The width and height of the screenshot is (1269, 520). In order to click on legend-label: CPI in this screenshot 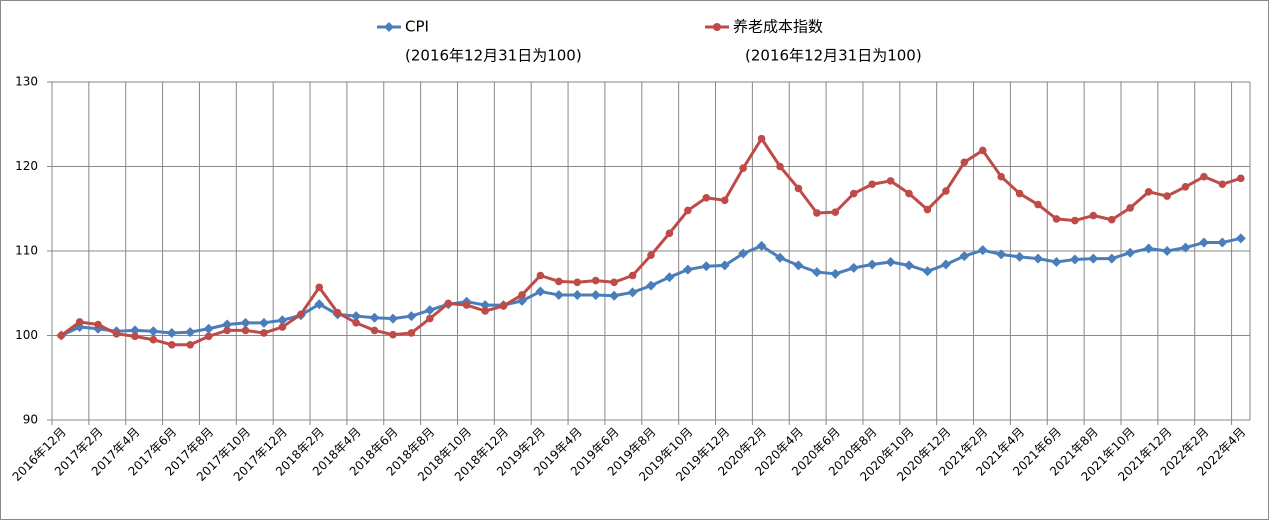, I will do `click(417, 27)`.